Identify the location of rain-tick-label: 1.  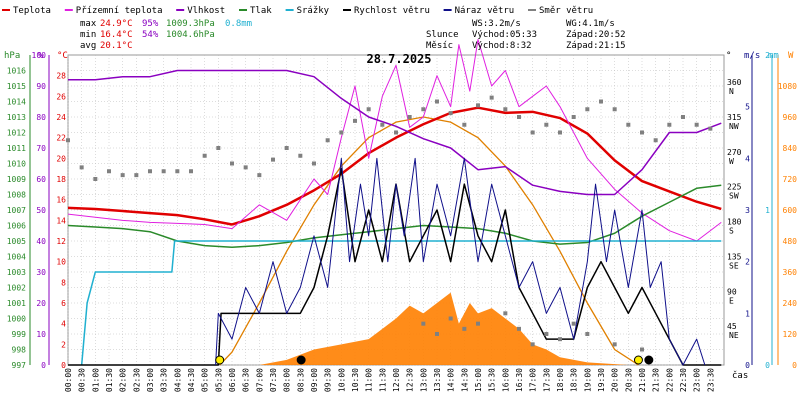
(767, 210).